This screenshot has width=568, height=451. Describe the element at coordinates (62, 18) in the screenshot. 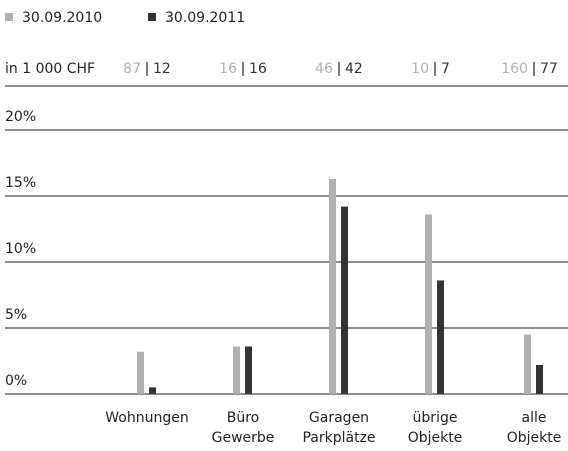

I see `legend-label: 30.09.2010` at that location.